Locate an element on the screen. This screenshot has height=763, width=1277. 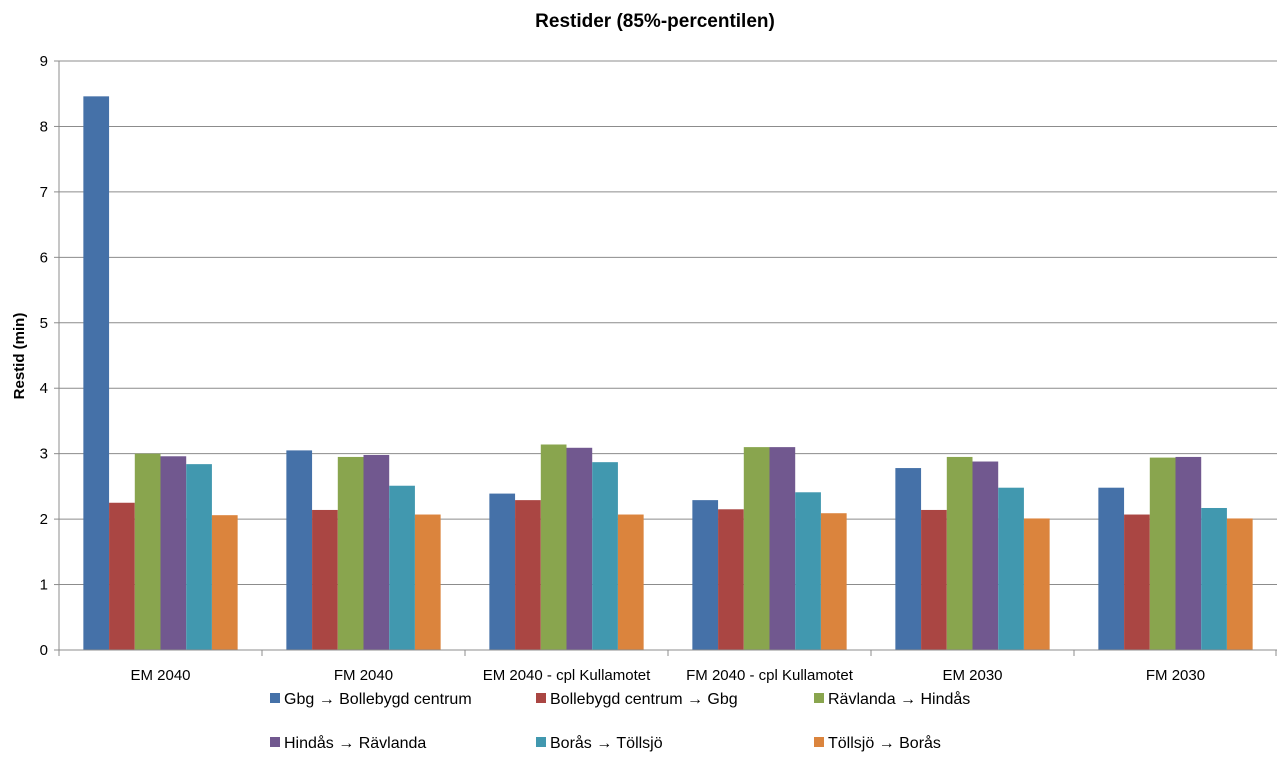
x-tick-label: FM 2040 - cpl Kullamotet is located at coordinates (770, 675).